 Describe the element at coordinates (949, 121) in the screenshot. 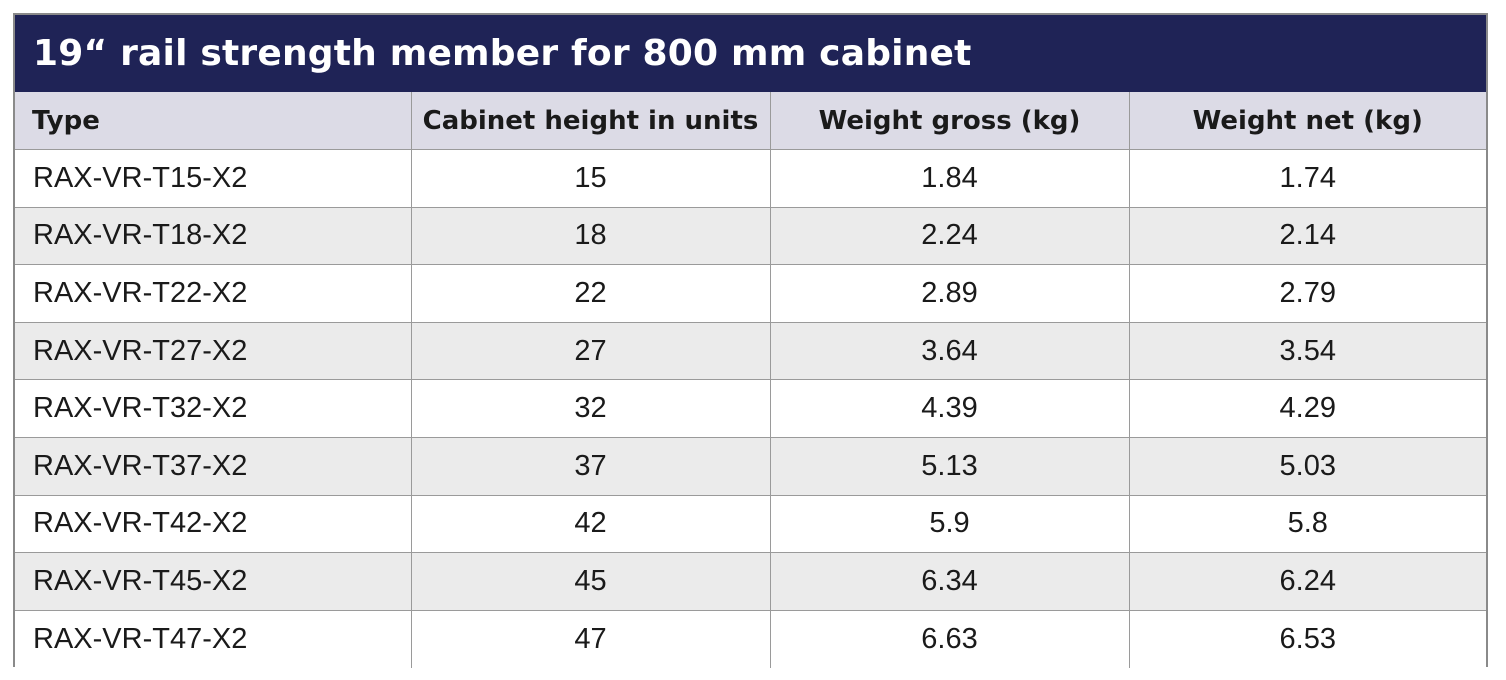

I see `header-weight-gross: Weight gross (kg)` at that location.